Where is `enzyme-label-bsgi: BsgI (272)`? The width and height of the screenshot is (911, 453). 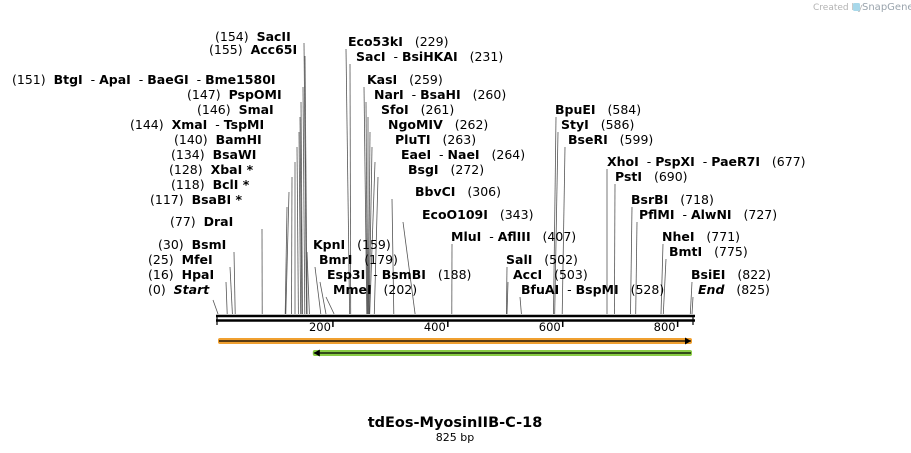
enzyme-label-bsgi: BsgI (272) is located at coordinates (446, 169).